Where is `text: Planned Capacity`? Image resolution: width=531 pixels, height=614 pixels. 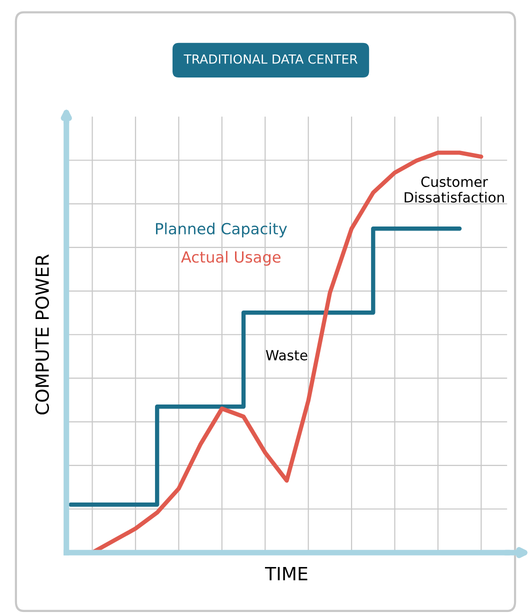 text: Planned Capacity is located at coordinates (221, 230).